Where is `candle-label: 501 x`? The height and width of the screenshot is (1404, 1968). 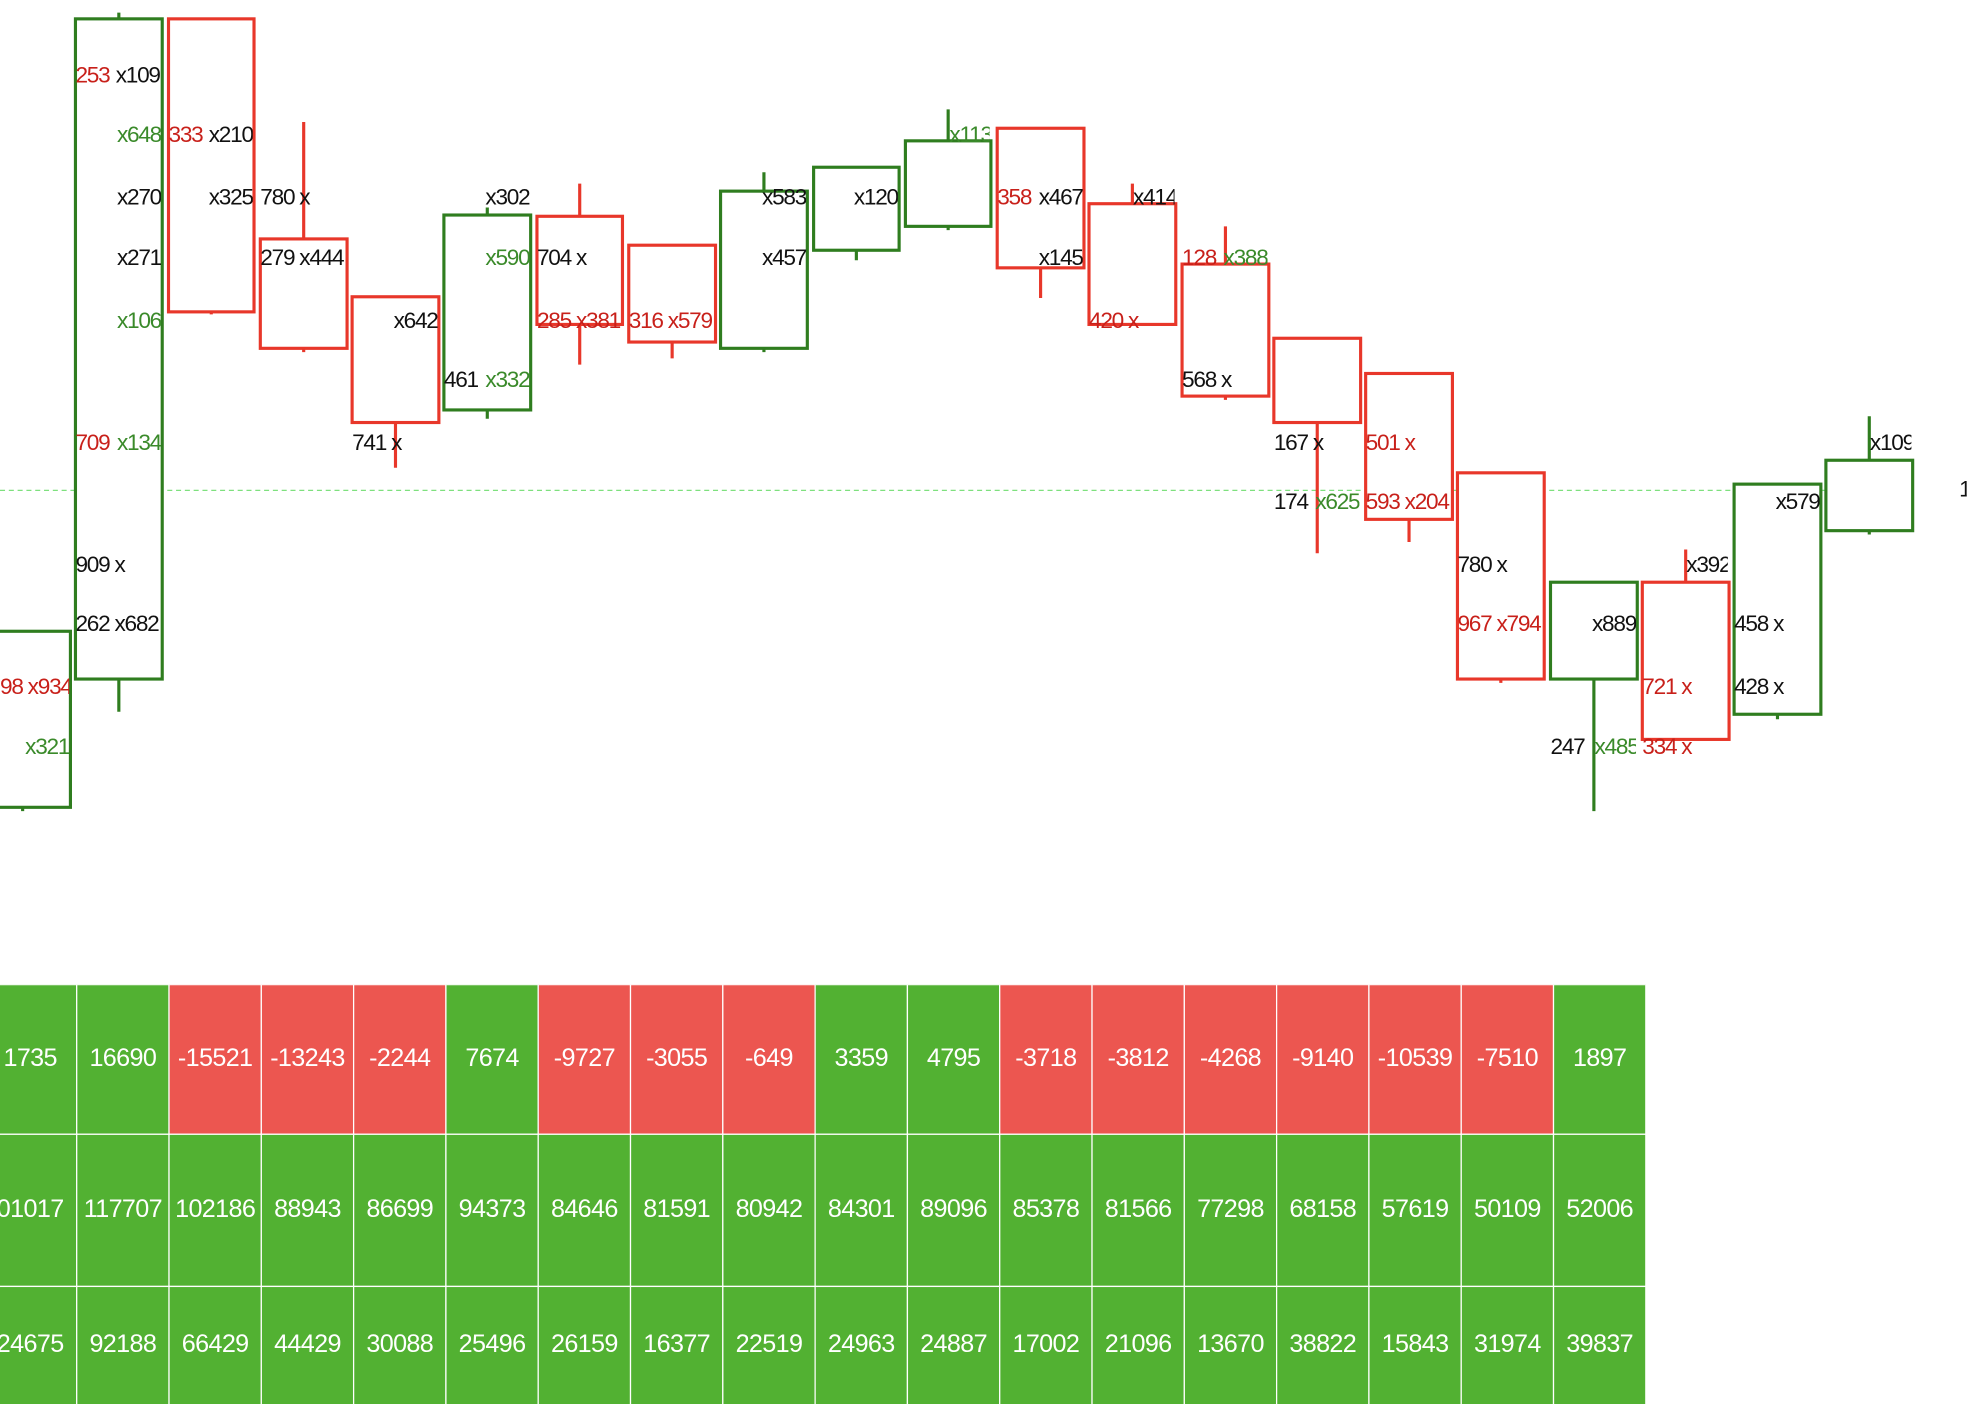 candle-label: 501 x is located at coordinates (1391, 442).